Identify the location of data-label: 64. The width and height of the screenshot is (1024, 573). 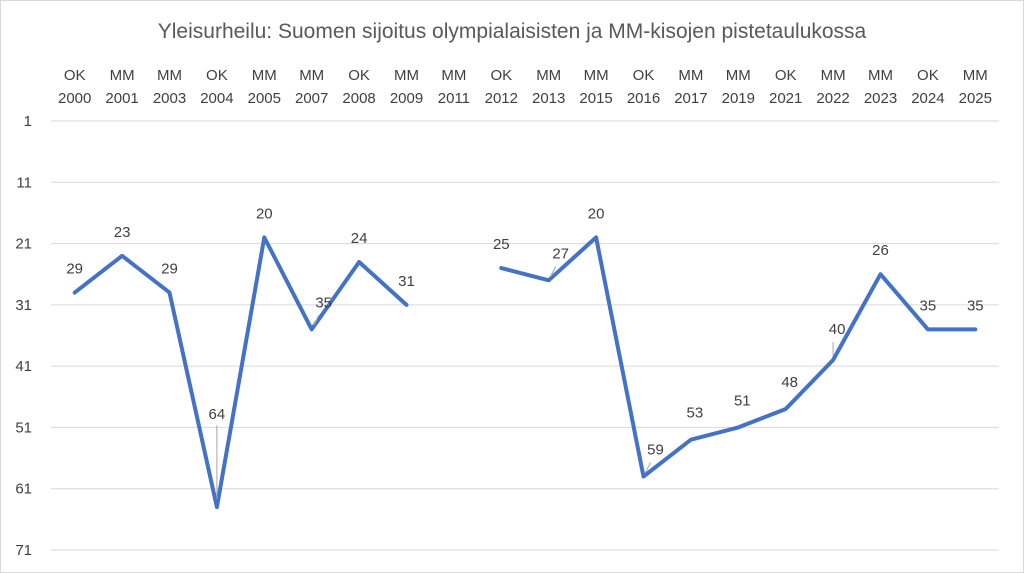
(217, 414).